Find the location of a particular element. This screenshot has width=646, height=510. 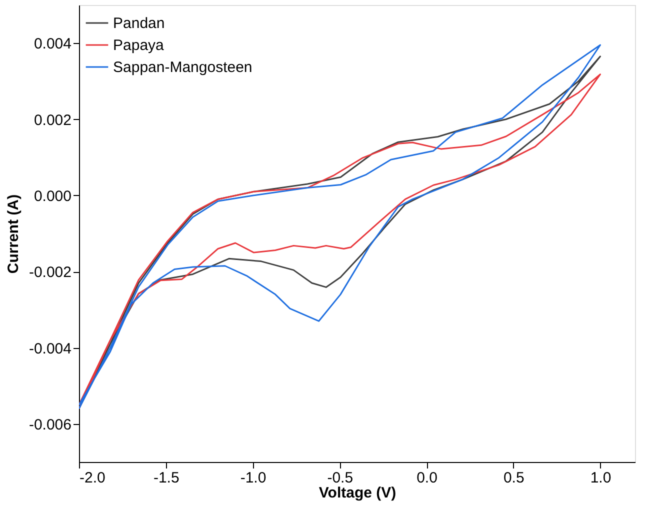

x-axis-title: Voltage (V) is located at coordinates (357, 493).